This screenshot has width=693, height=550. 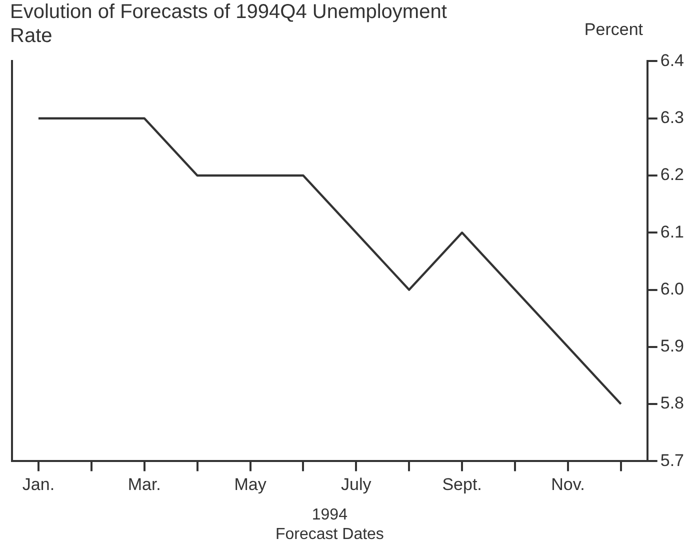 What do you see at coordinates (672, 346) in the screenshot?
I see `y-tick-label: 5.9` at bounding box center [672, 346].